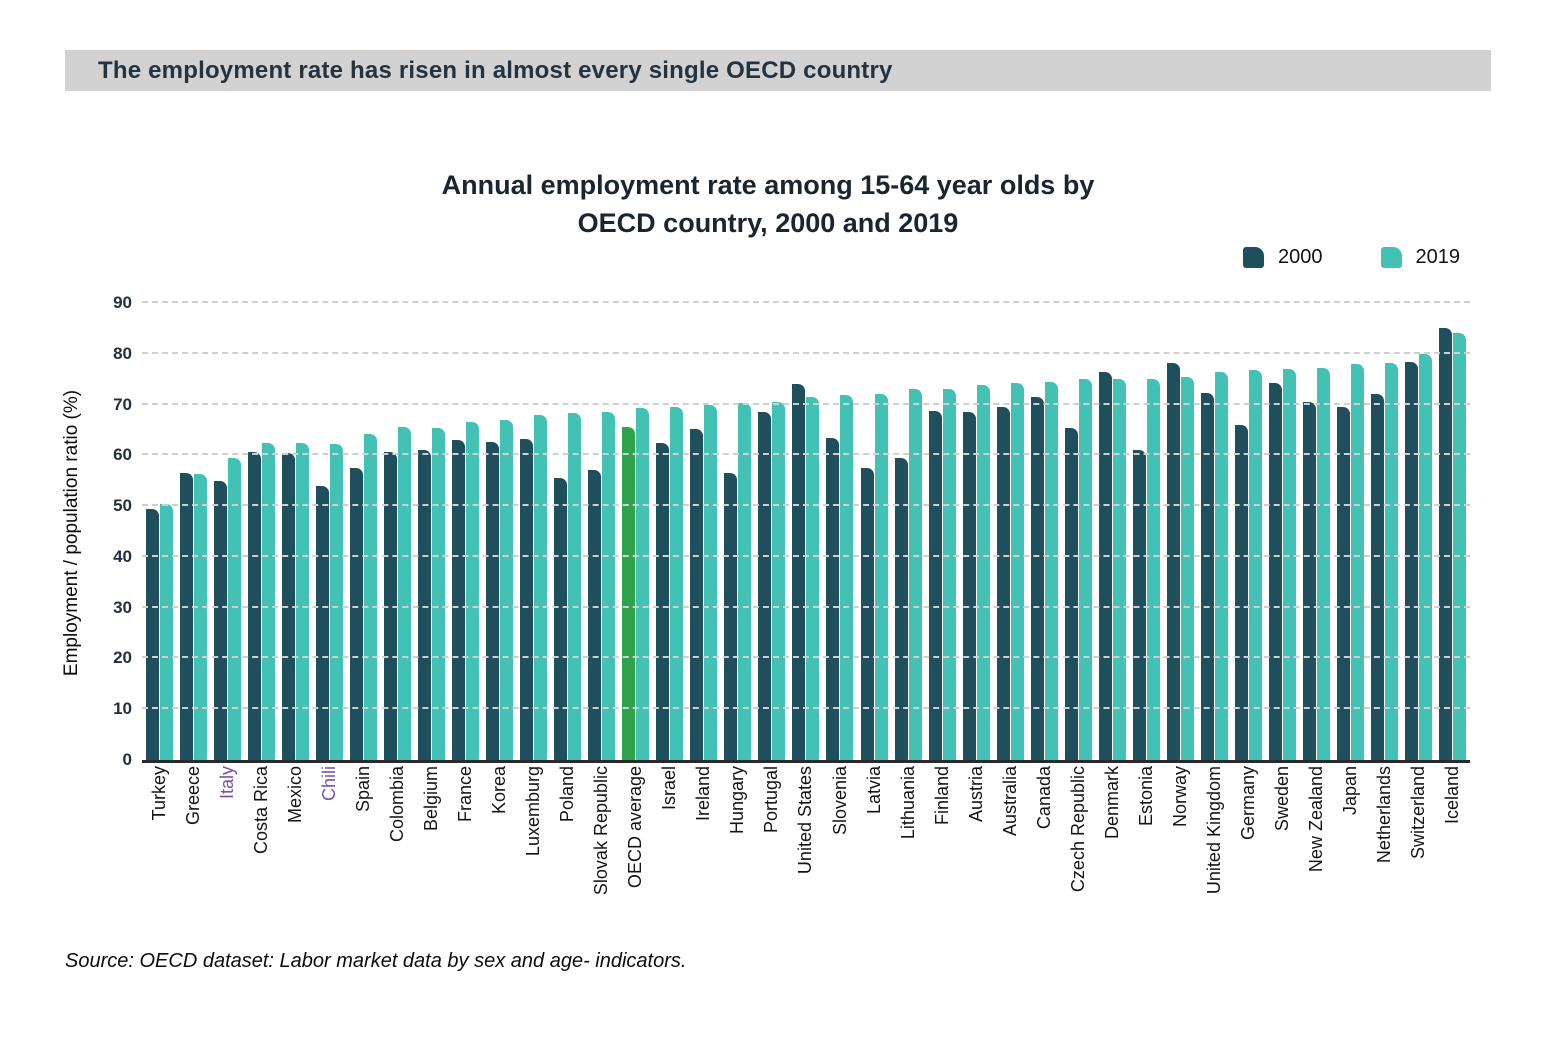 This screenshot has height=1040, width=1552. What do you see at coordinates (122, 709) in the screenshot?
I see `y-tick-label: 10` at bounding box center [122, 709].